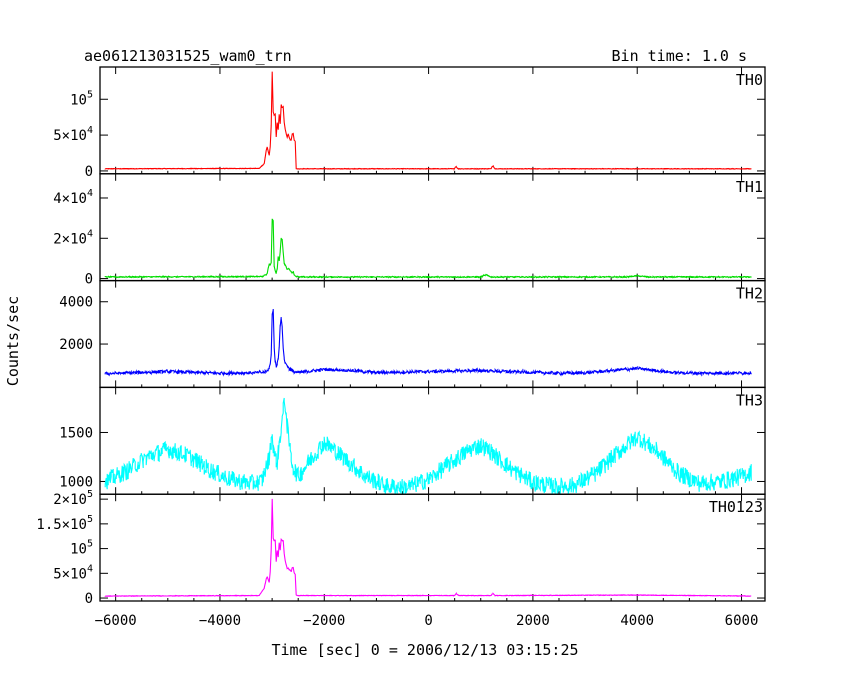 Image resolution: width=850 pixels, height=680 pixels. What do you see at coordinates (428, 248) in the screenshot?
I see `series-th1` at bounding box center [428, 248].